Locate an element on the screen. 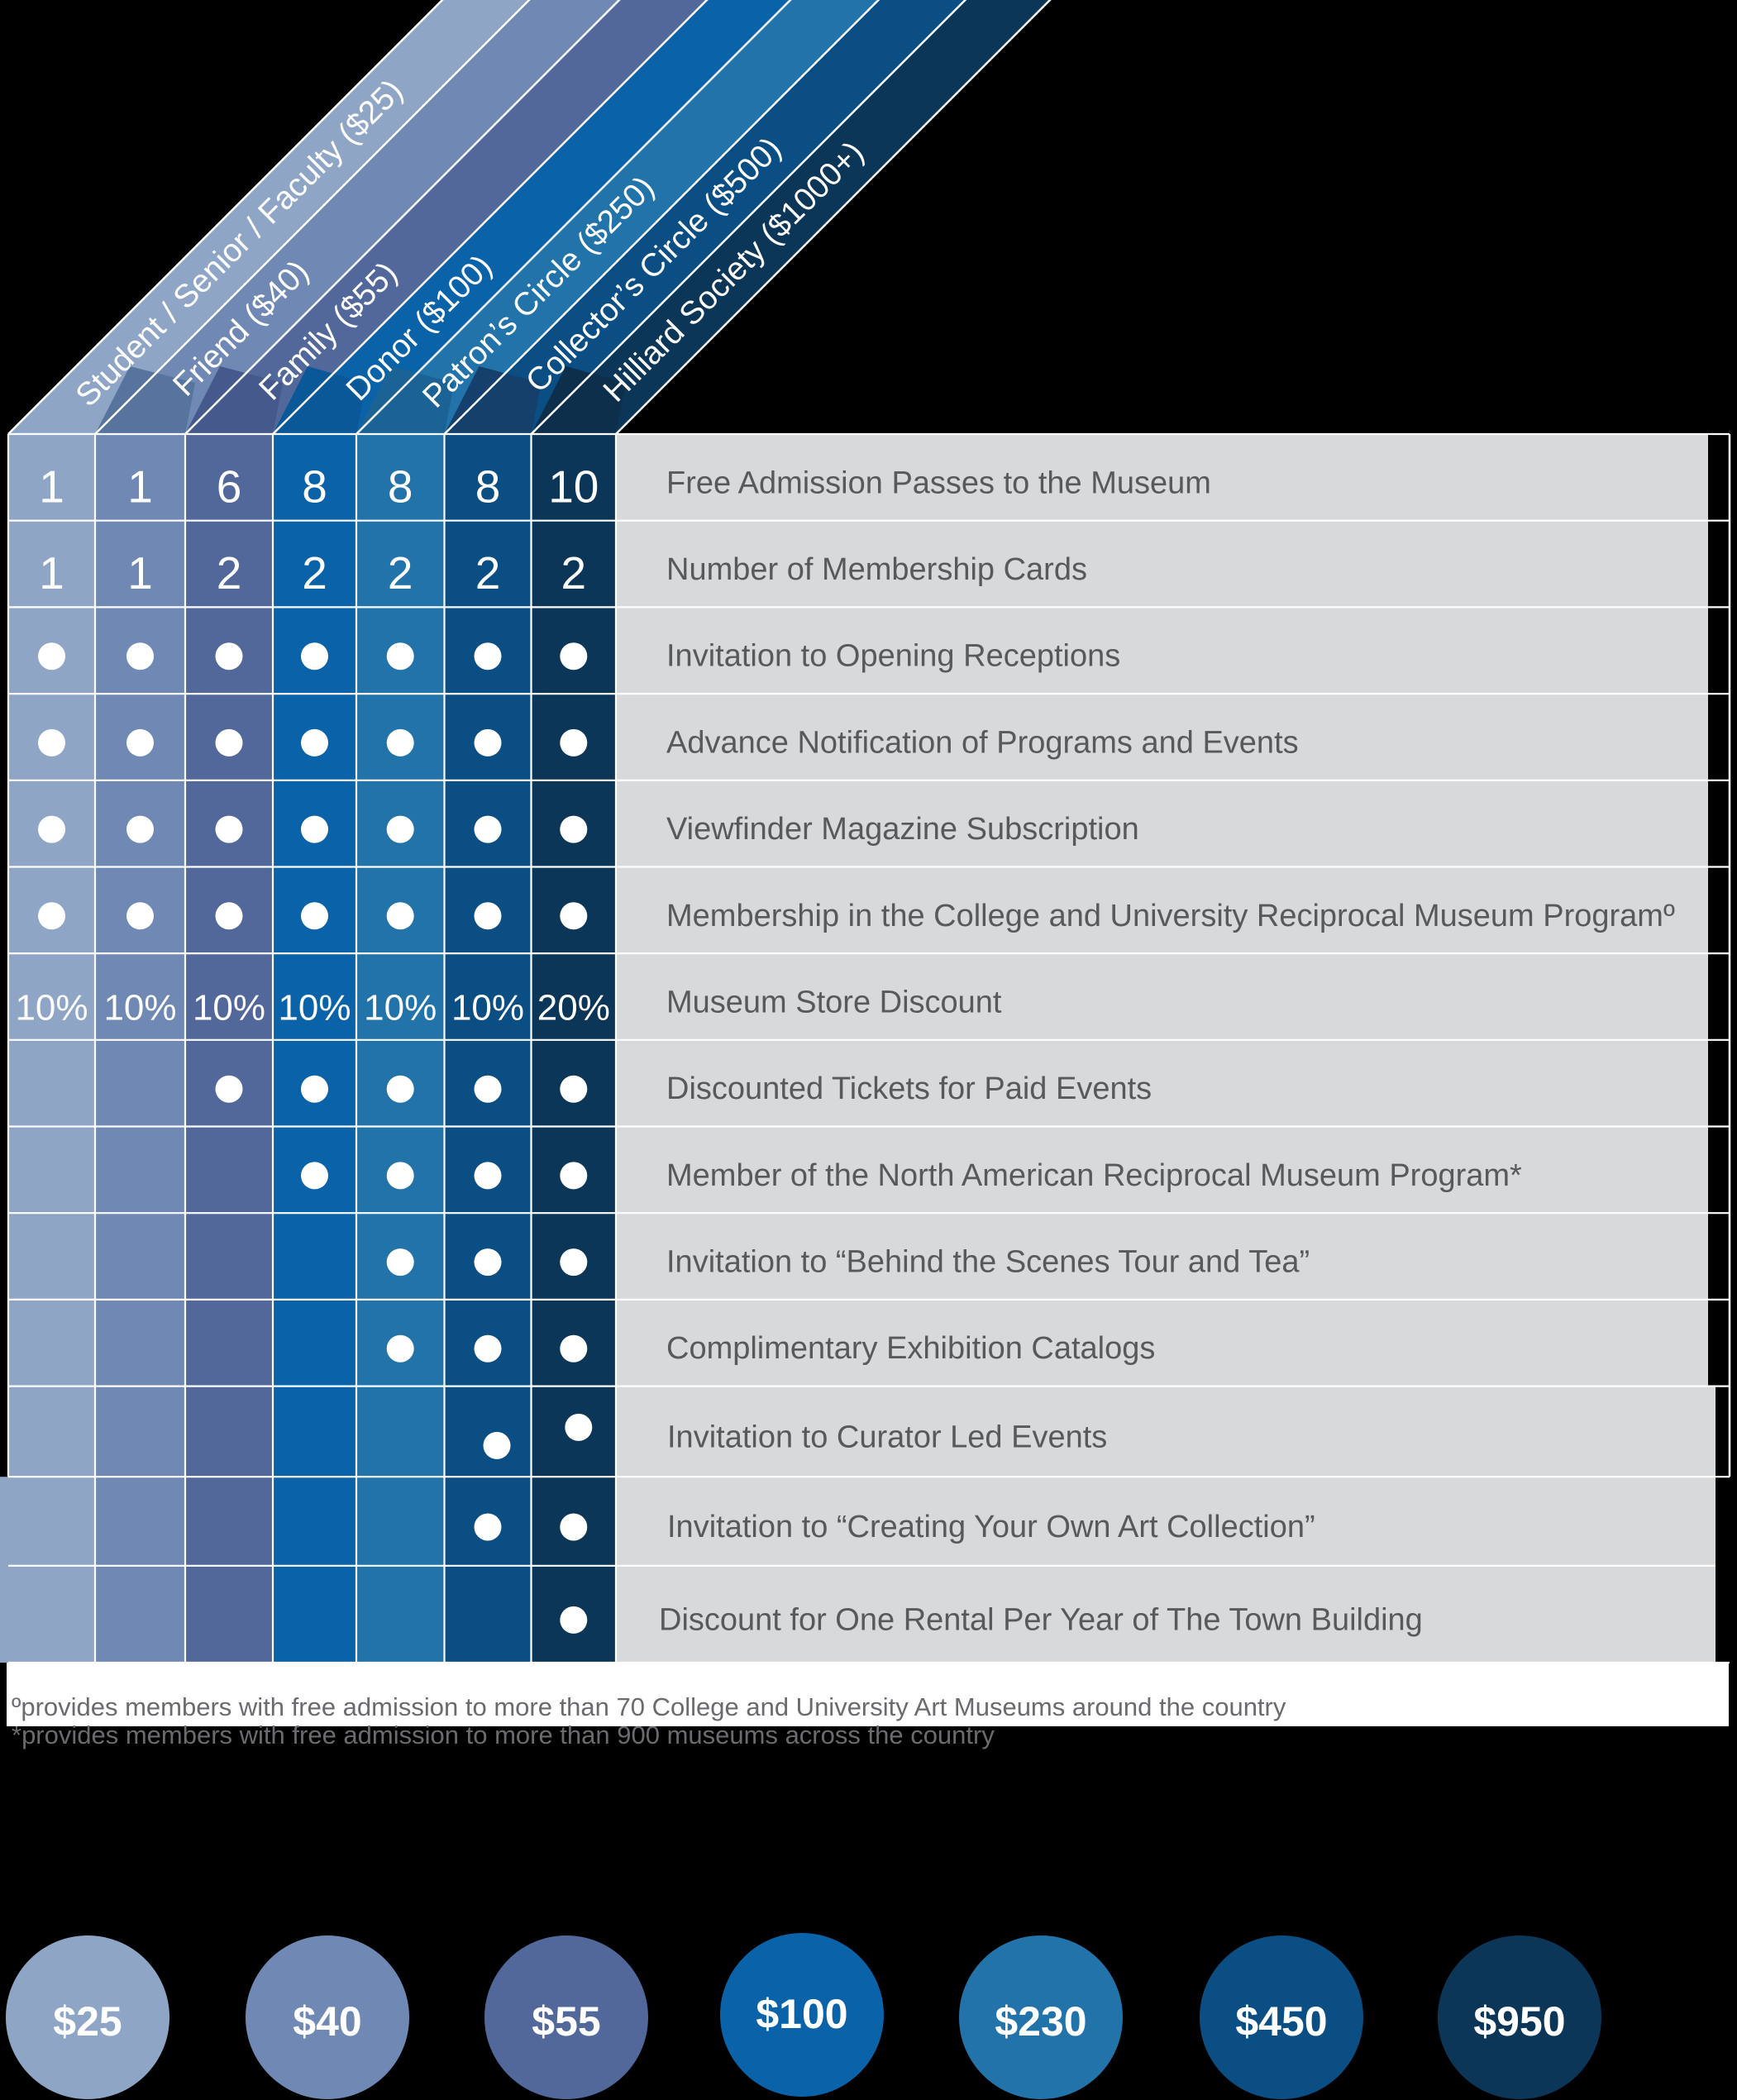 The width and height of the screenshot is (1737, 2100). svg-text: Museum Store Discount is located at coordinates (834, 1003).